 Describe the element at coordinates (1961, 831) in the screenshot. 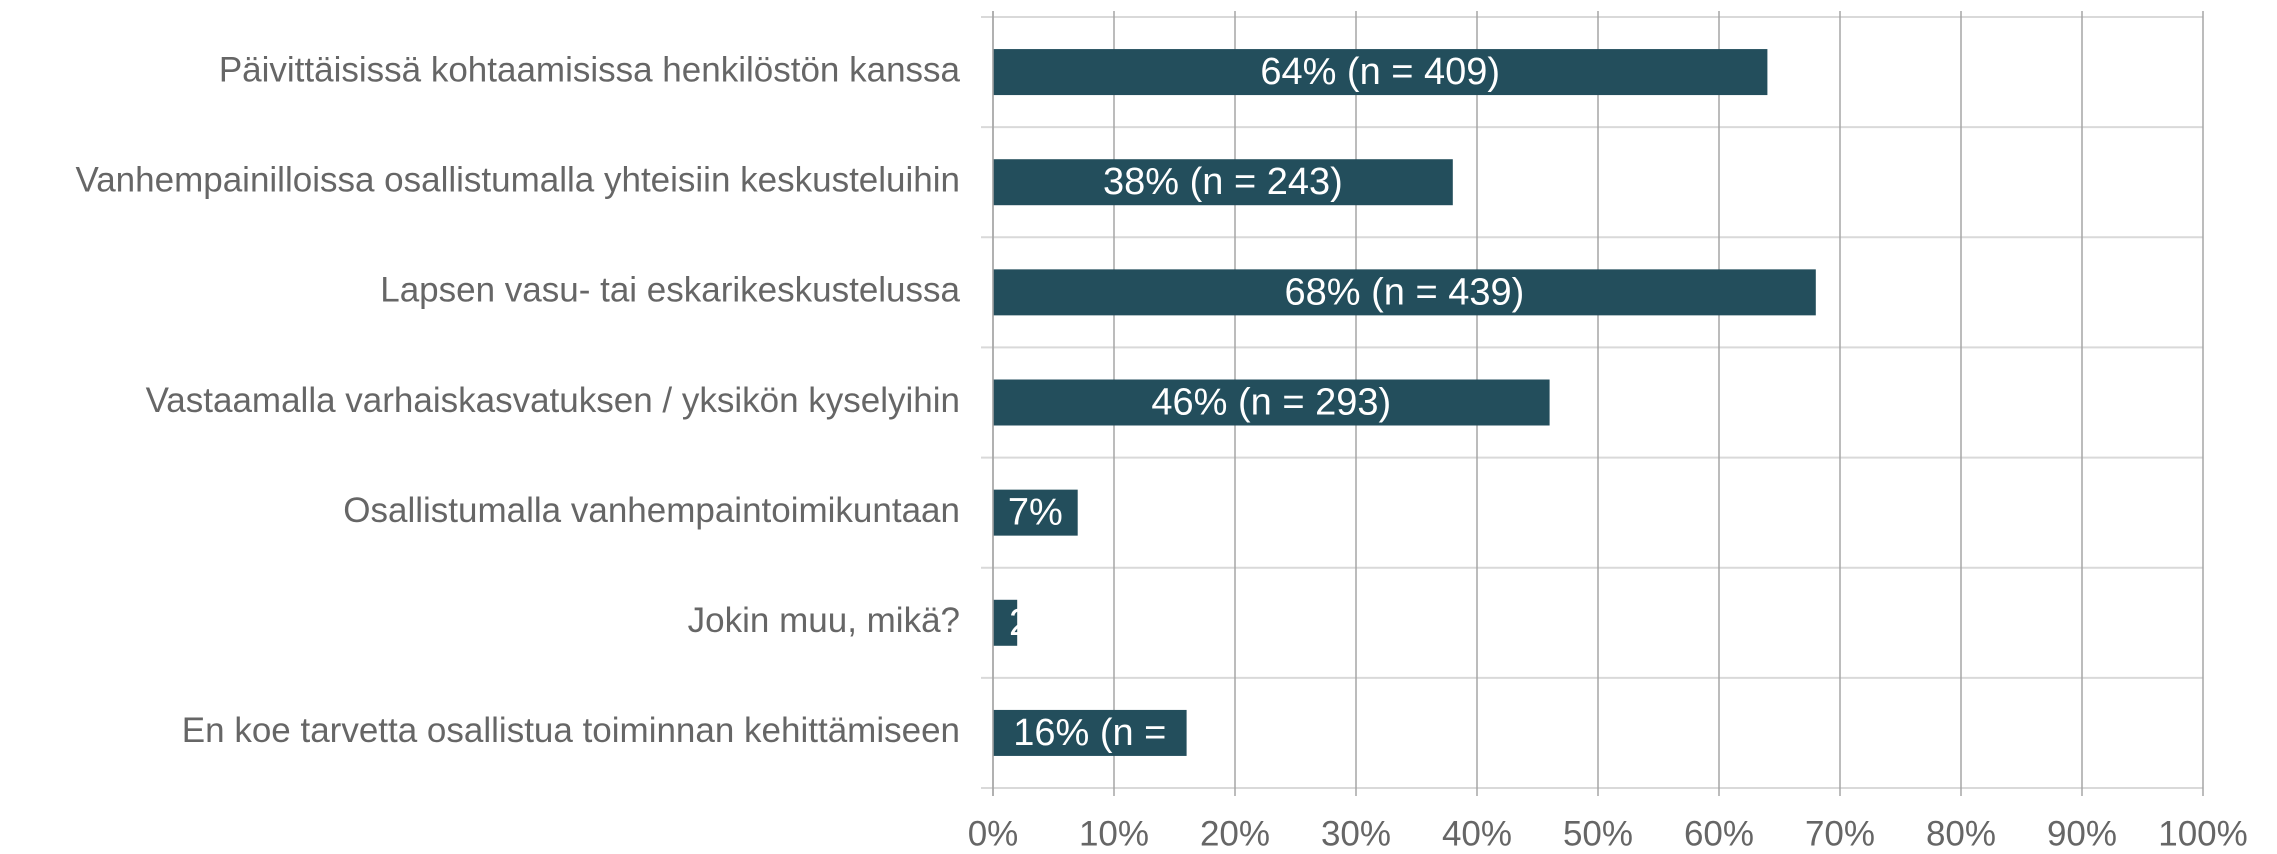

I see `x-tick-label: 80%` at that location.